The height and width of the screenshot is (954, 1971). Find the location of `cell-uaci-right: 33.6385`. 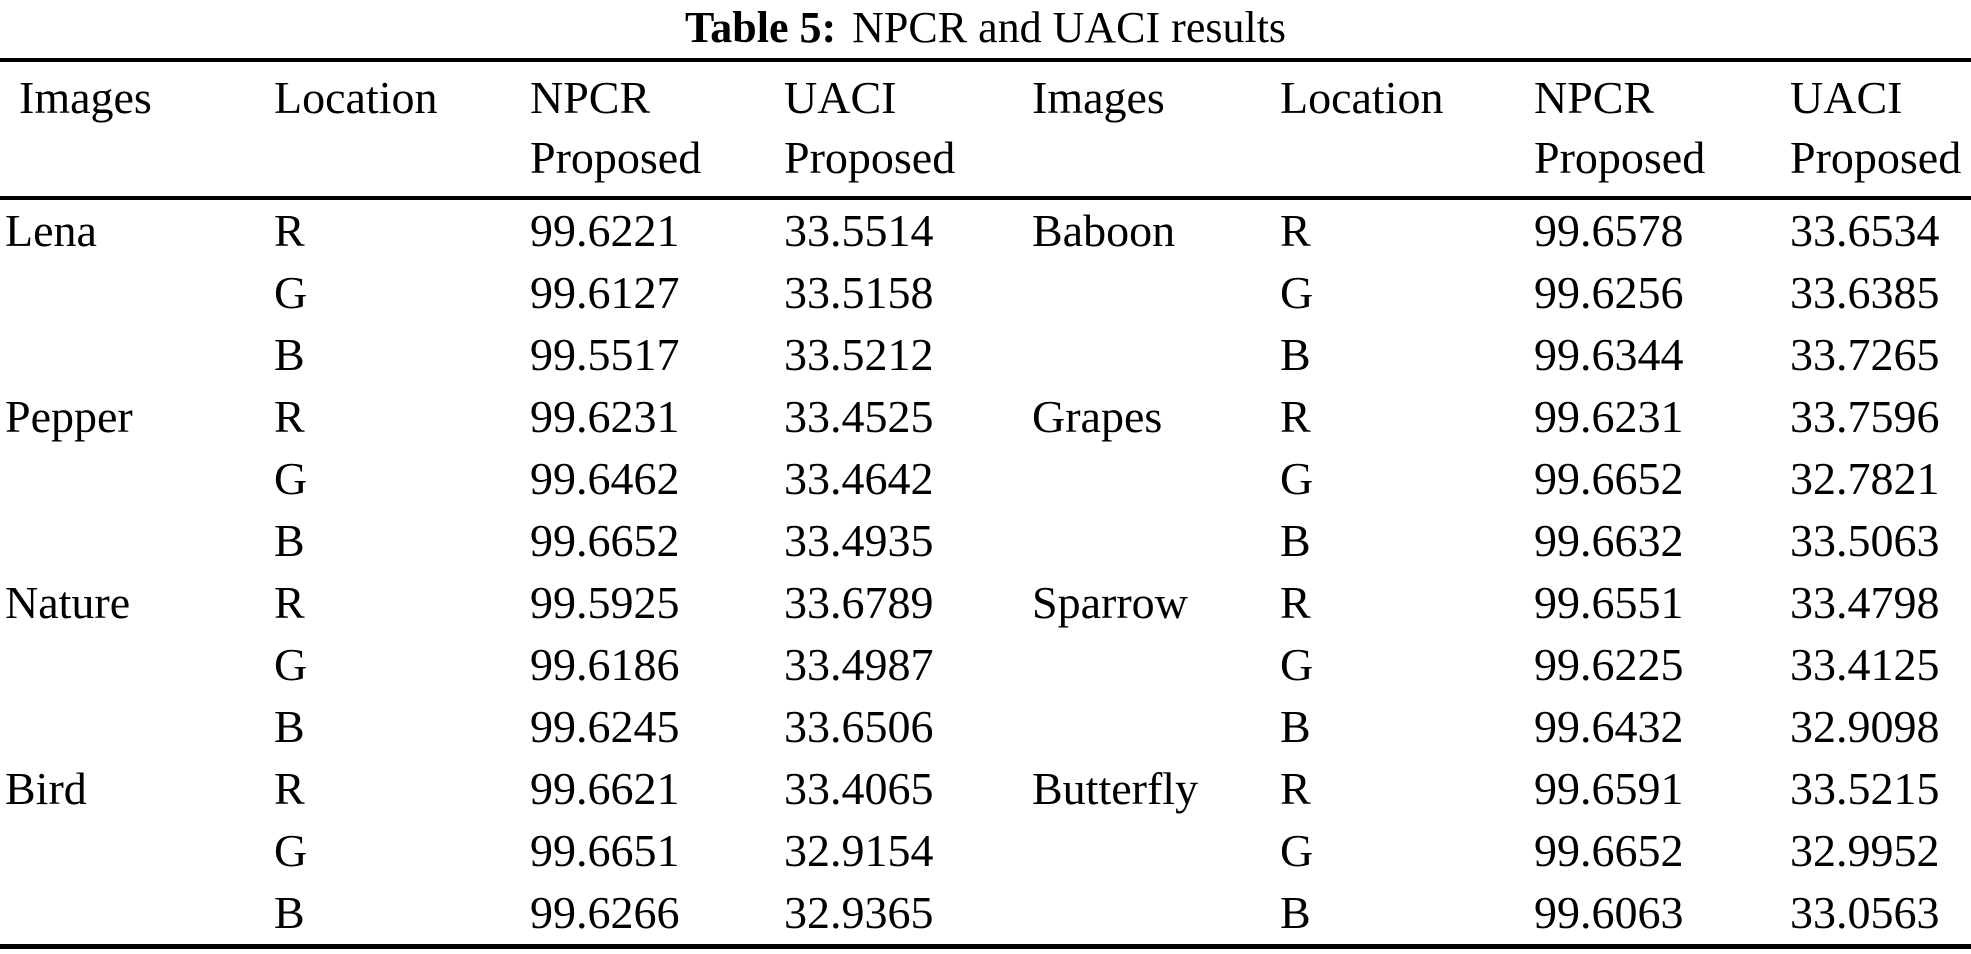

cell-uaci-right: 33.6385 is located at coordinates (1865, 292).